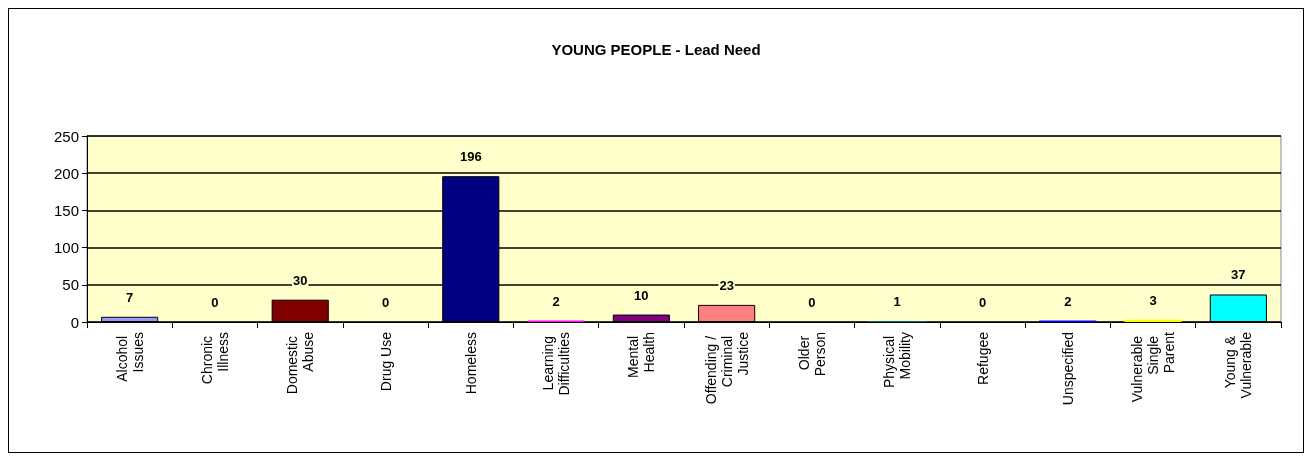  Describe the element at coordinates (811, 354) in the screenshot. I see `x-tick-label: Older Person` at that location.